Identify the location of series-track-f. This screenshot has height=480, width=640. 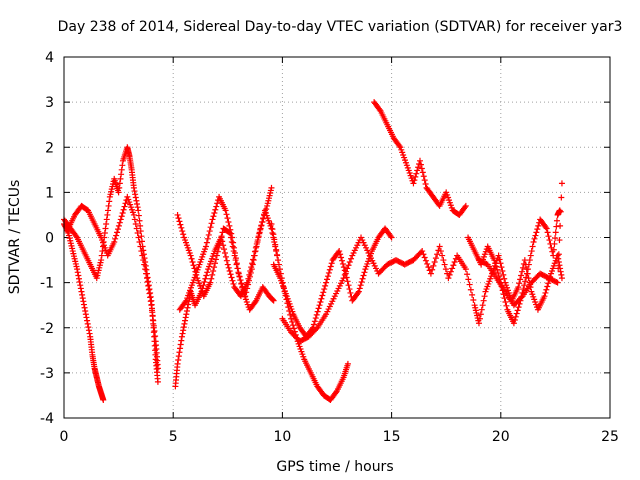
(229, 253).